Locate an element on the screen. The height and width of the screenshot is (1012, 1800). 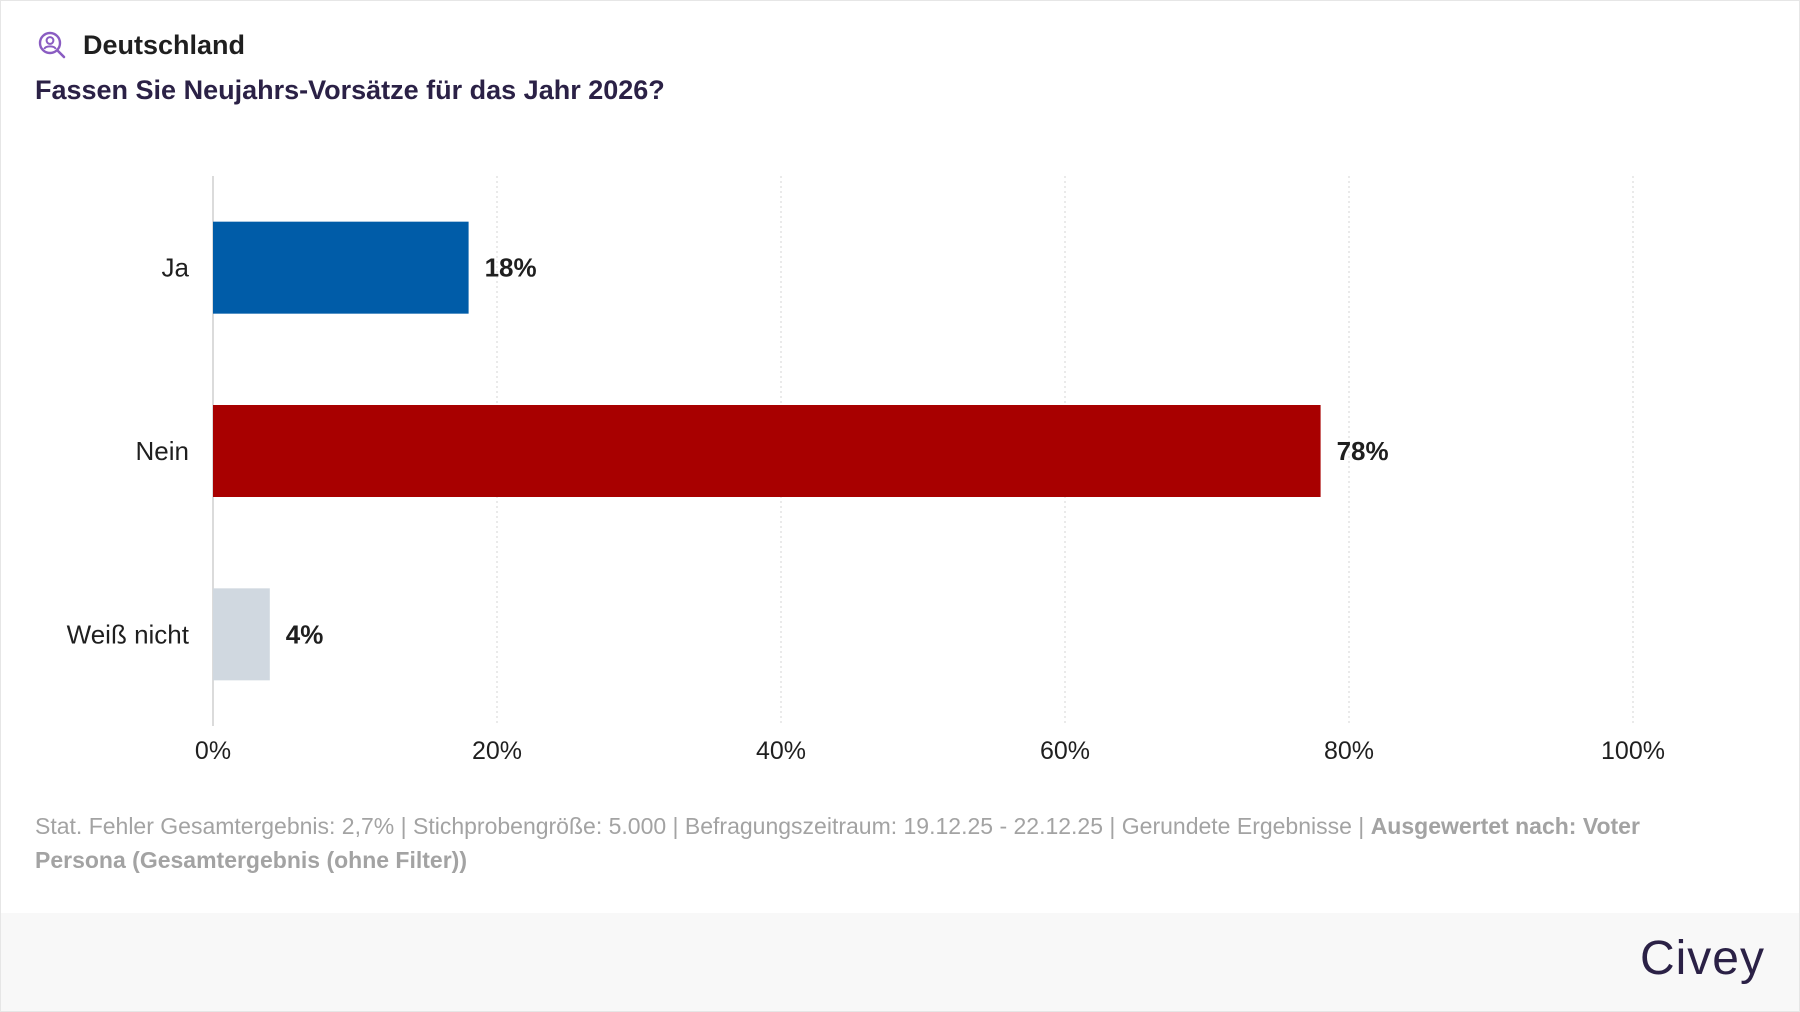
x-tick-label: 100% is located at coordinates (1633, 751).